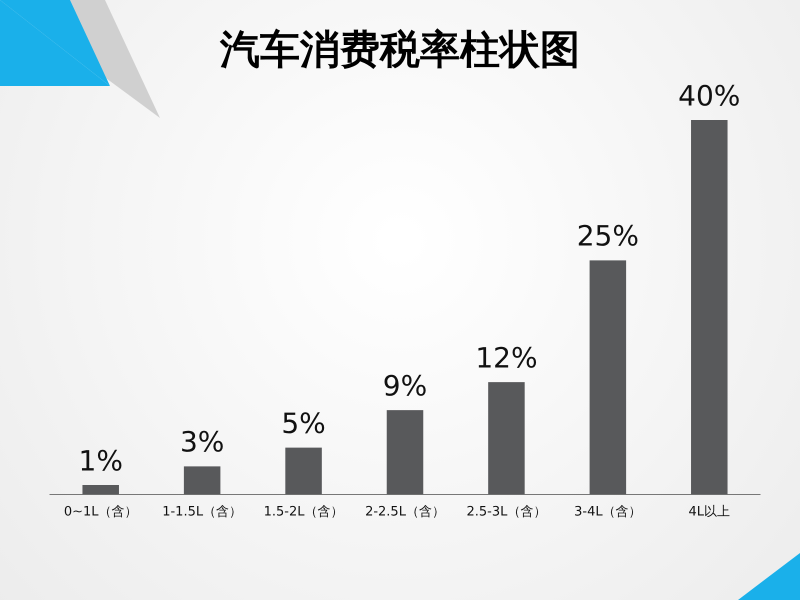 This screenshot has width=800, height=600. What do you see at coordinates (101, 512) in the screenshot?
I see `x-tick-label: 0~1L（含）` at bounding box center [101, 512].